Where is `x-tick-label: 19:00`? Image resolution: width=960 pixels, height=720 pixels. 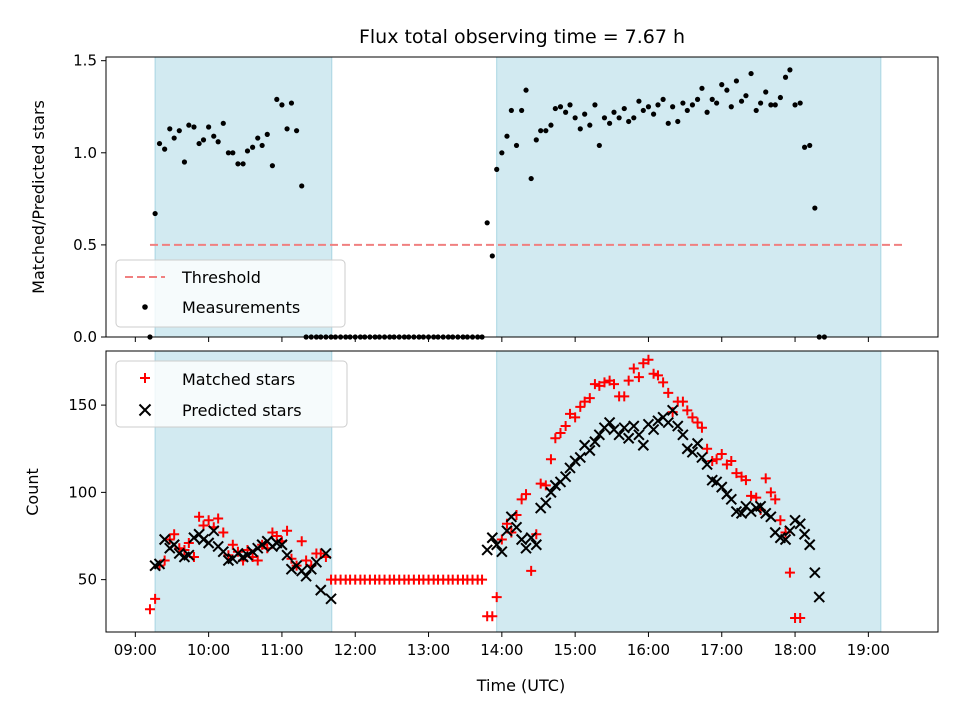 x-tick-label: 19:00 is located at coordinates (868, 650).